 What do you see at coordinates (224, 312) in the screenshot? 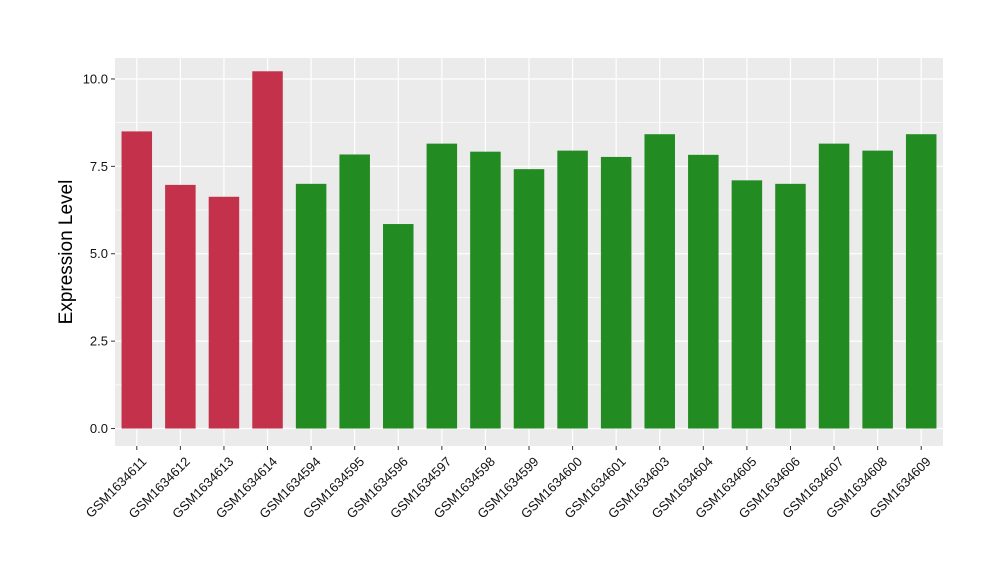
I see `bar-gsm1634613` at bounding box center [224, 312].